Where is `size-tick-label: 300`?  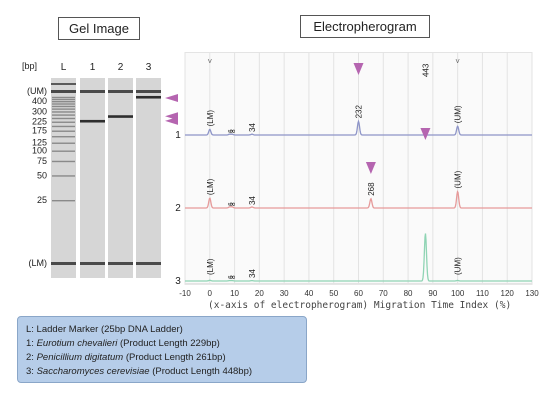
size-tick-label: 300 is located at coordinates (39, 111).